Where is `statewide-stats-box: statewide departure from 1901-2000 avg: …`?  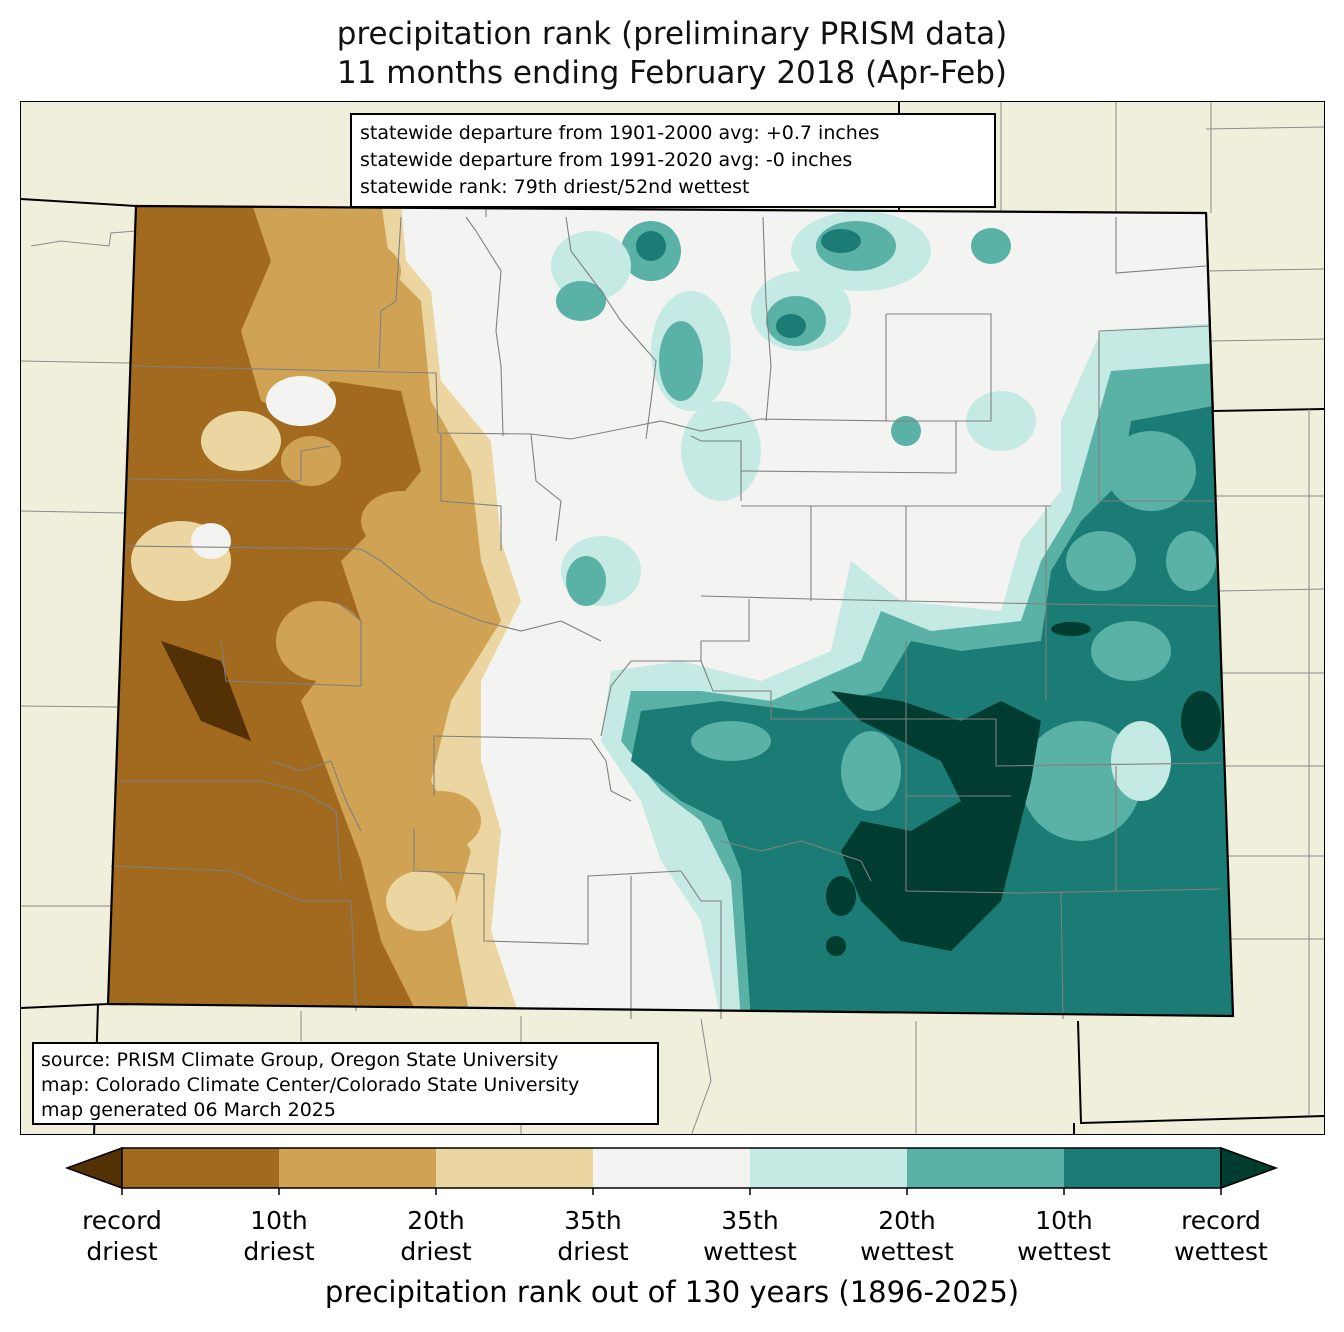 statewide-stats-box: statewide departure from 1901-2000 avg: … is located at coordinates (673, 160).